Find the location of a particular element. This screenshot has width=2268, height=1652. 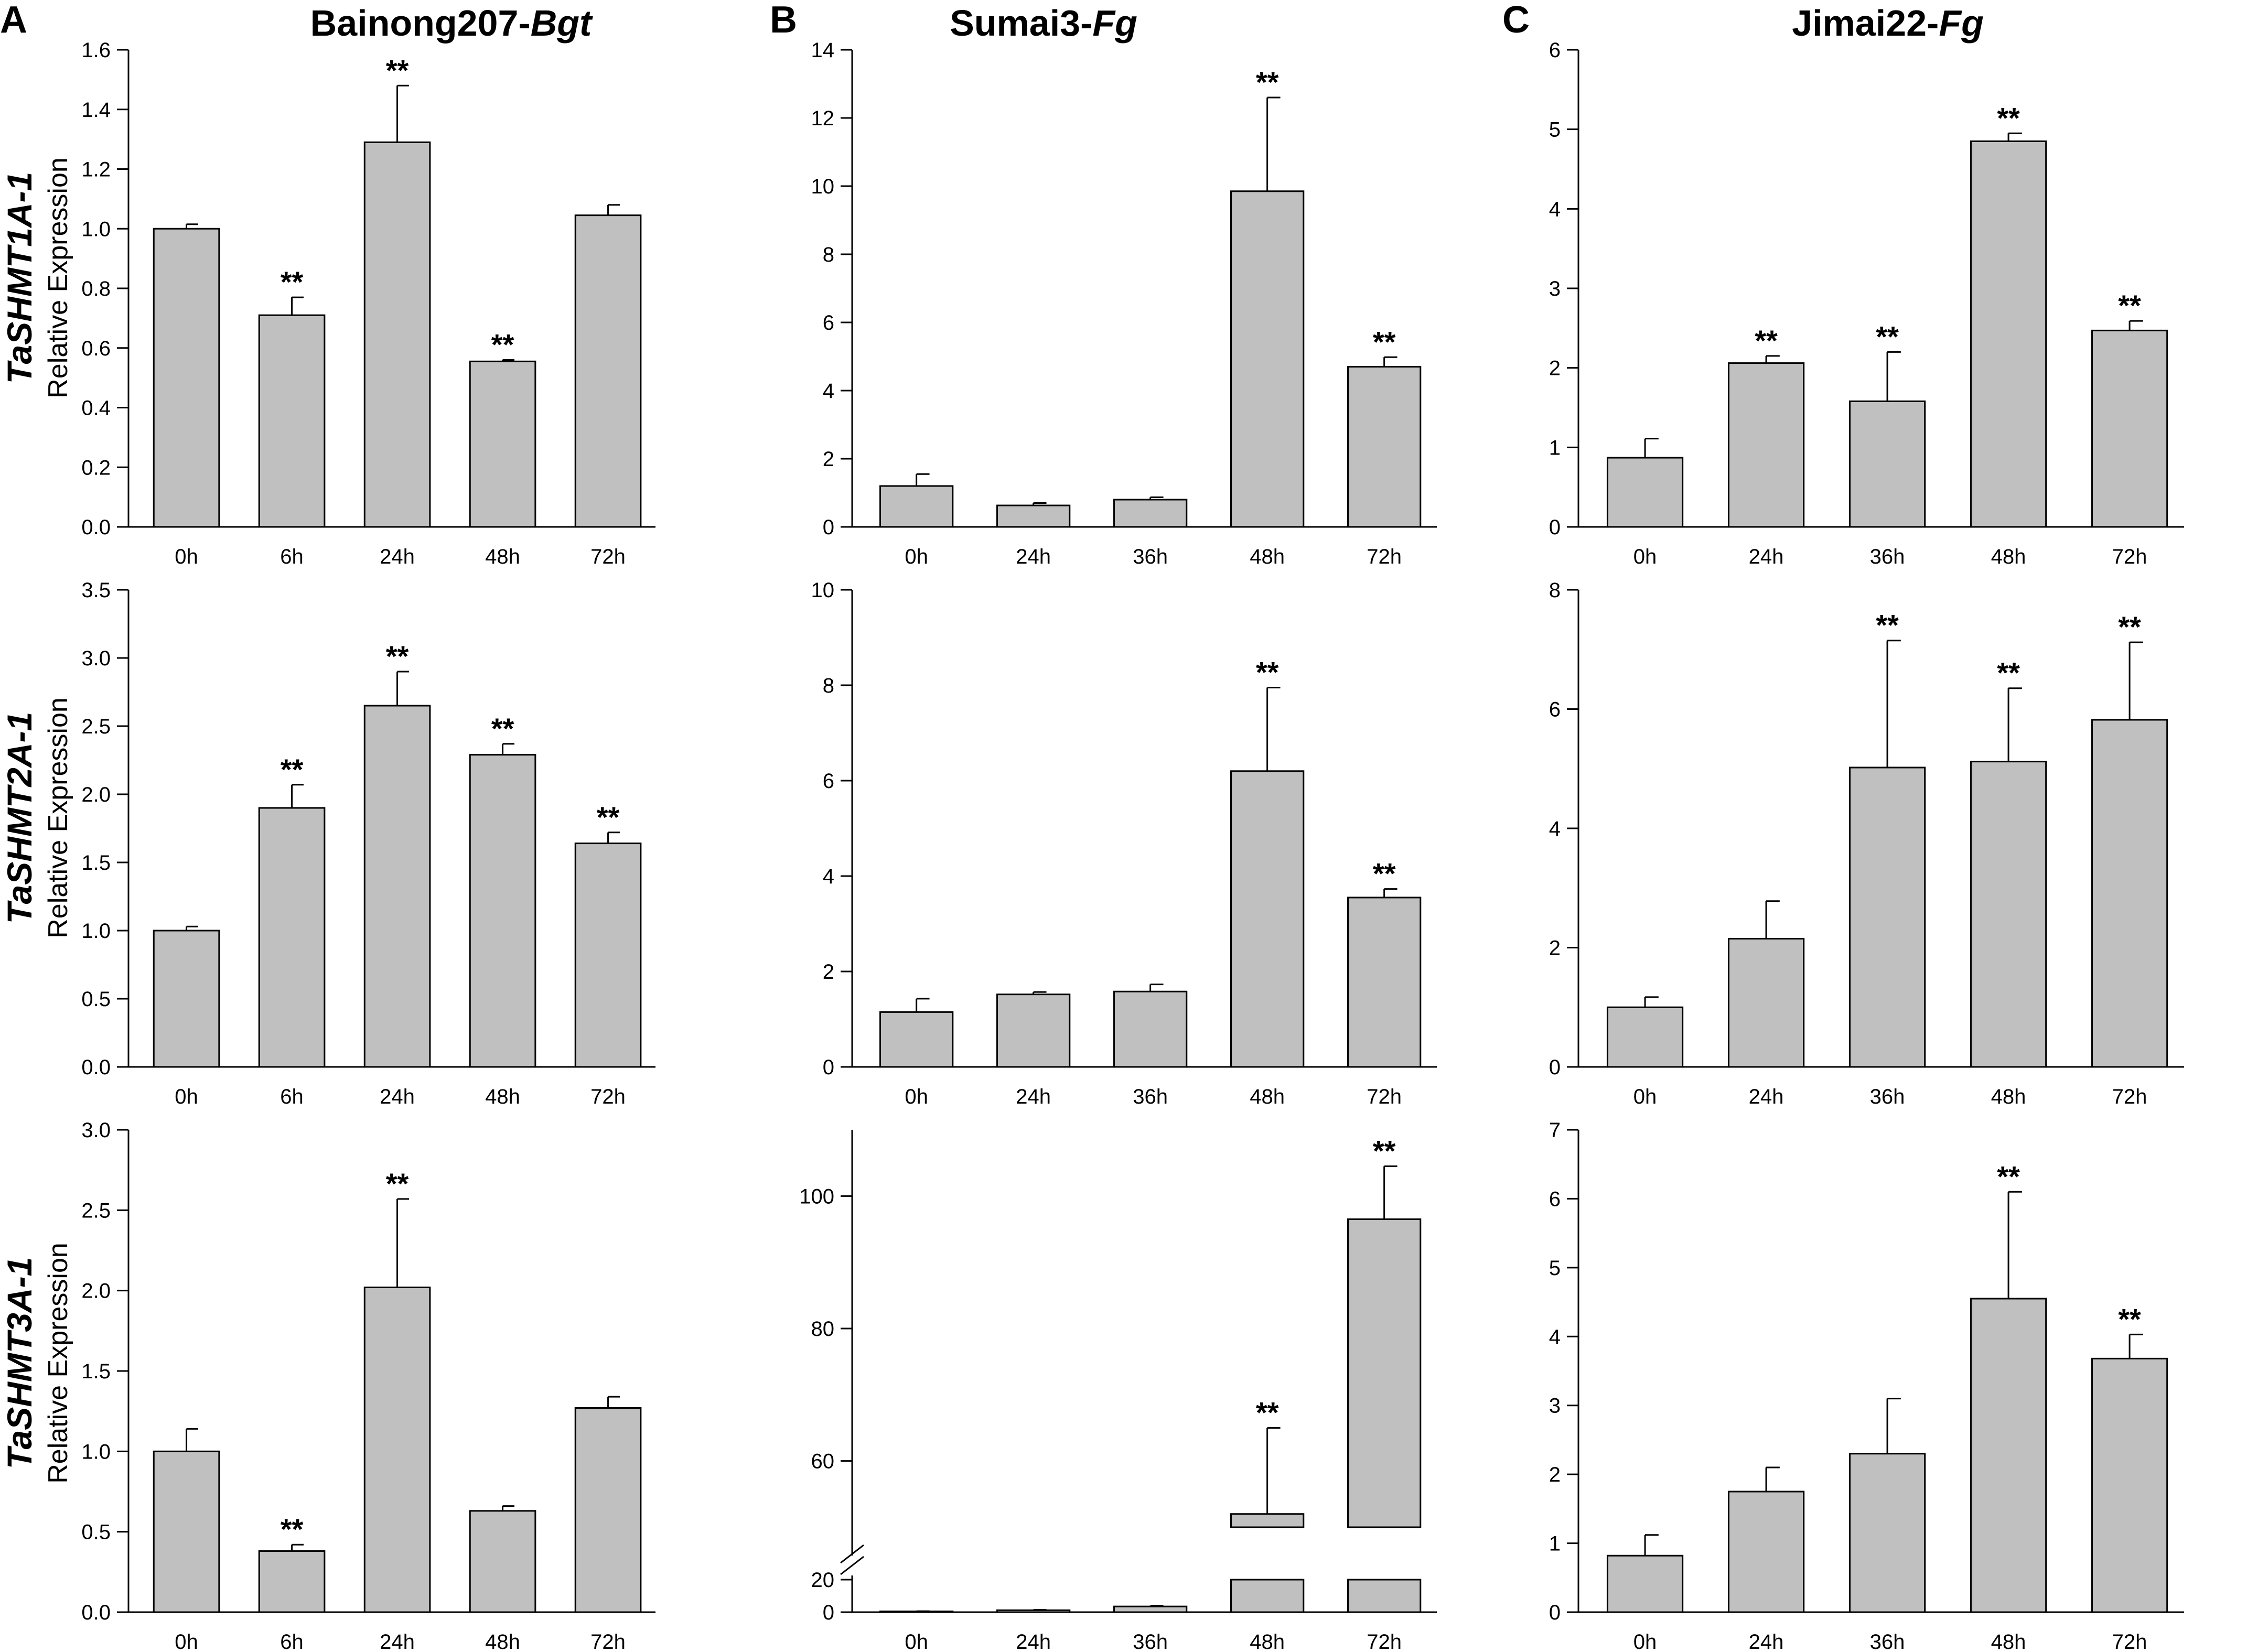

y-tick-label: 100 is located at coordinates (816, 1196).